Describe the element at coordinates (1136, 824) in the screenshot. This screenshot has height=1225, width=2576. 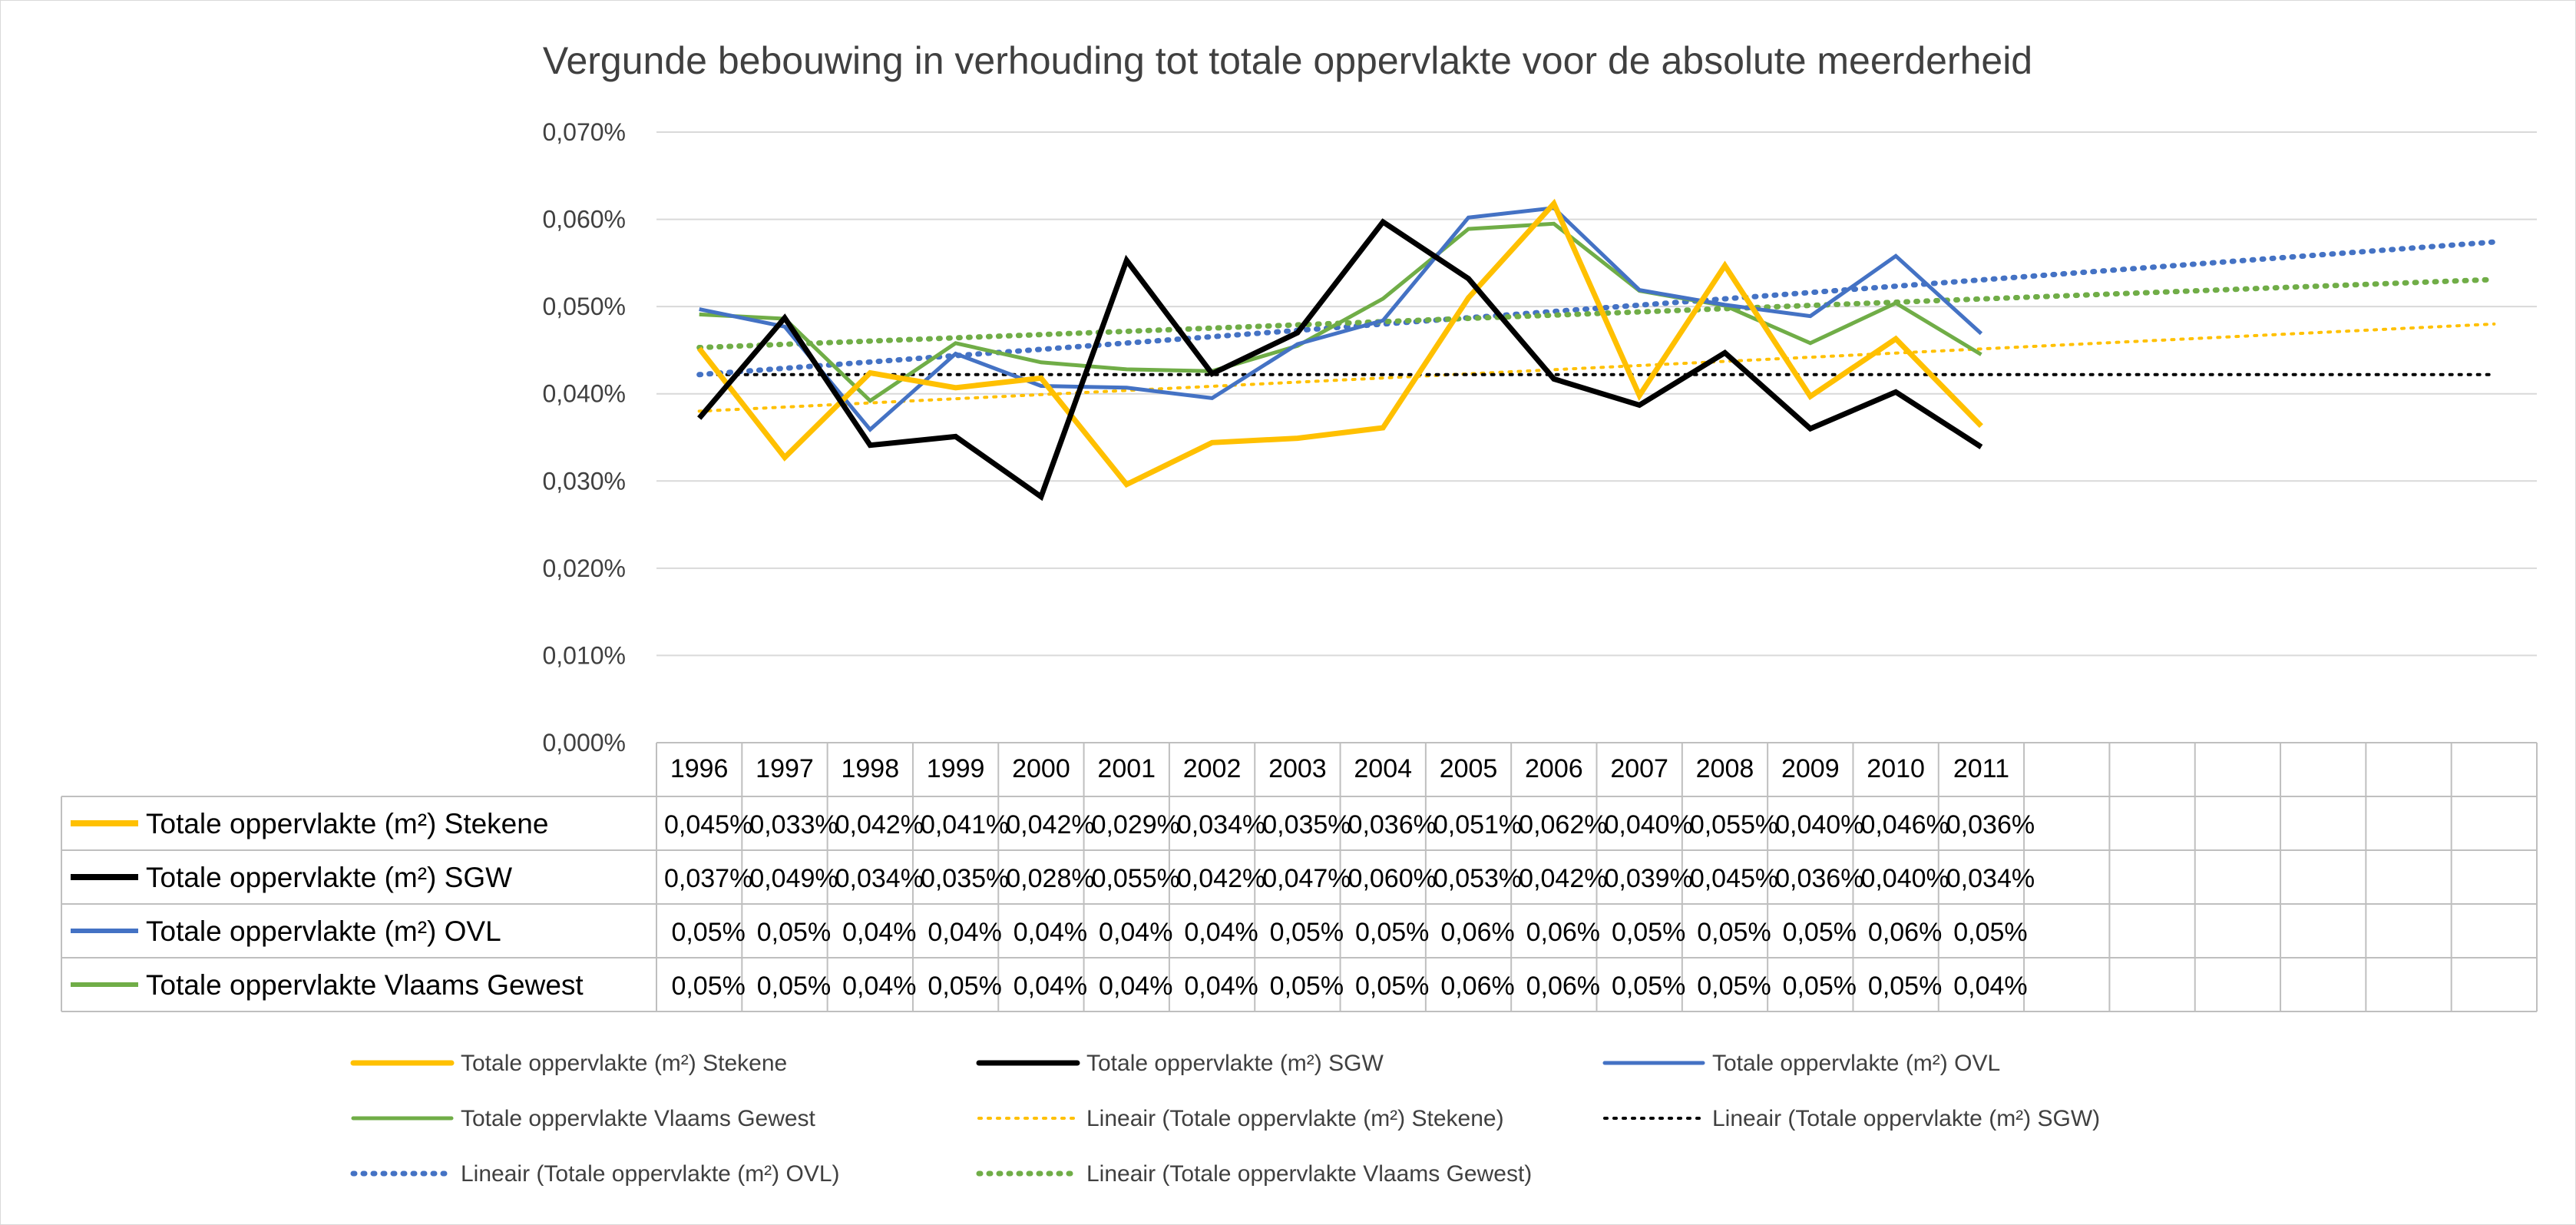
I see `data-label: 0,029%` at that location.